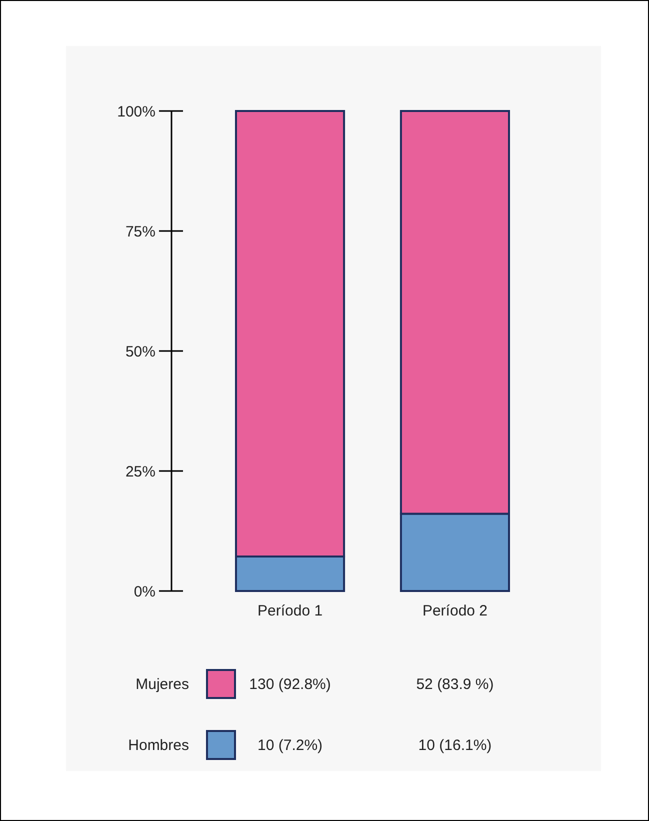 The image size is (649, 821). What do you see at coordinates (136, 112) in the screenshot?
I see `y-tick-label: 100%` at bounding box center [136, 112].